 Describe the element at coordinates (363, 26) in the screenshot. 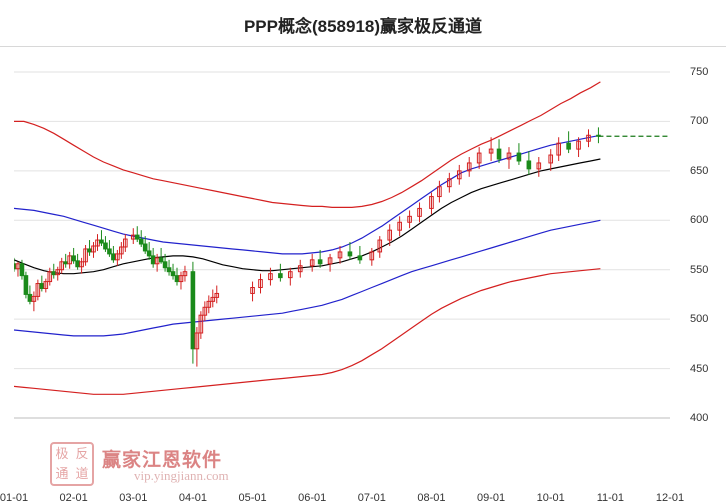

I see `chart-title: PPP概念(858918)赢家极反通道` at that location.